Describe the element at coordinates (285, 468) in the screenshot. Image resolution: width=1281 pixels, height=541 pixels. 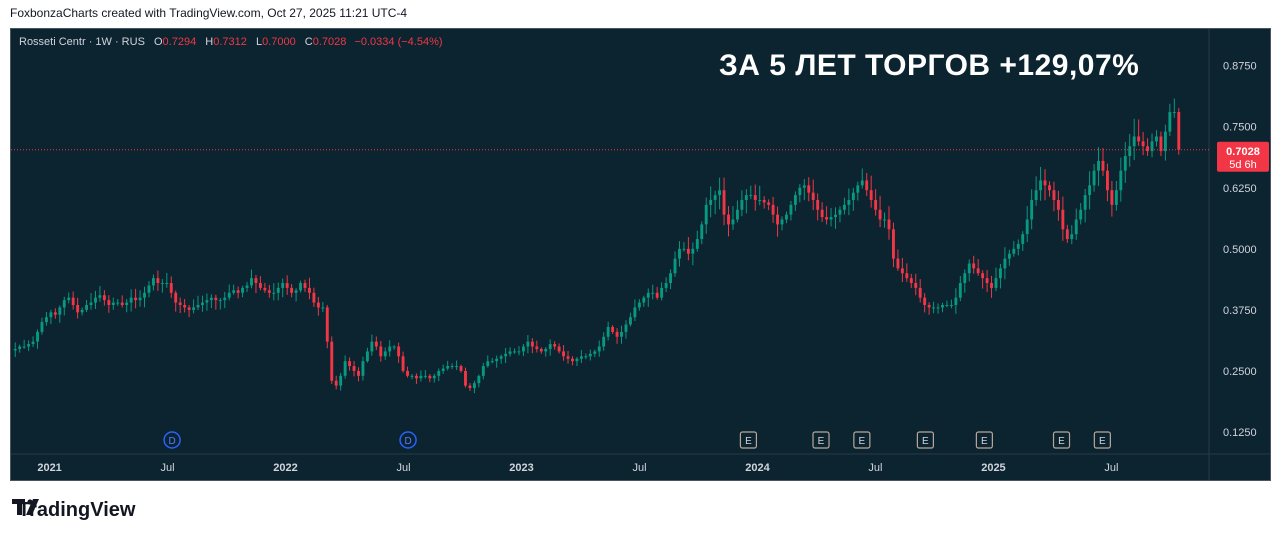
I see `time-tick-label: 2022` at that location.